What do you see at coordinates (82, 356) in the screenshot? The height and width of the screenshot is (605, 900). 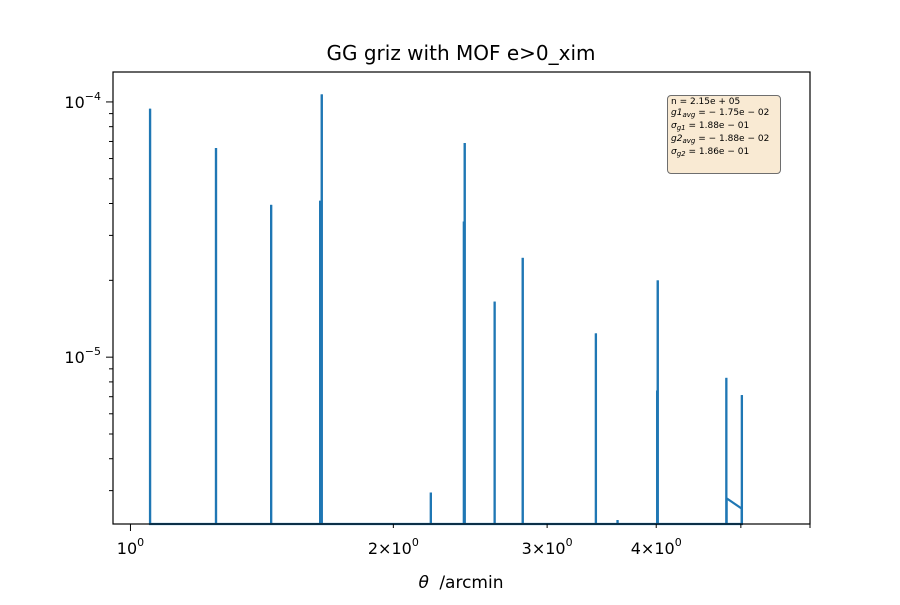 I see `y-tick-label: 10⁻⁵` at bounding box center [82, 356].